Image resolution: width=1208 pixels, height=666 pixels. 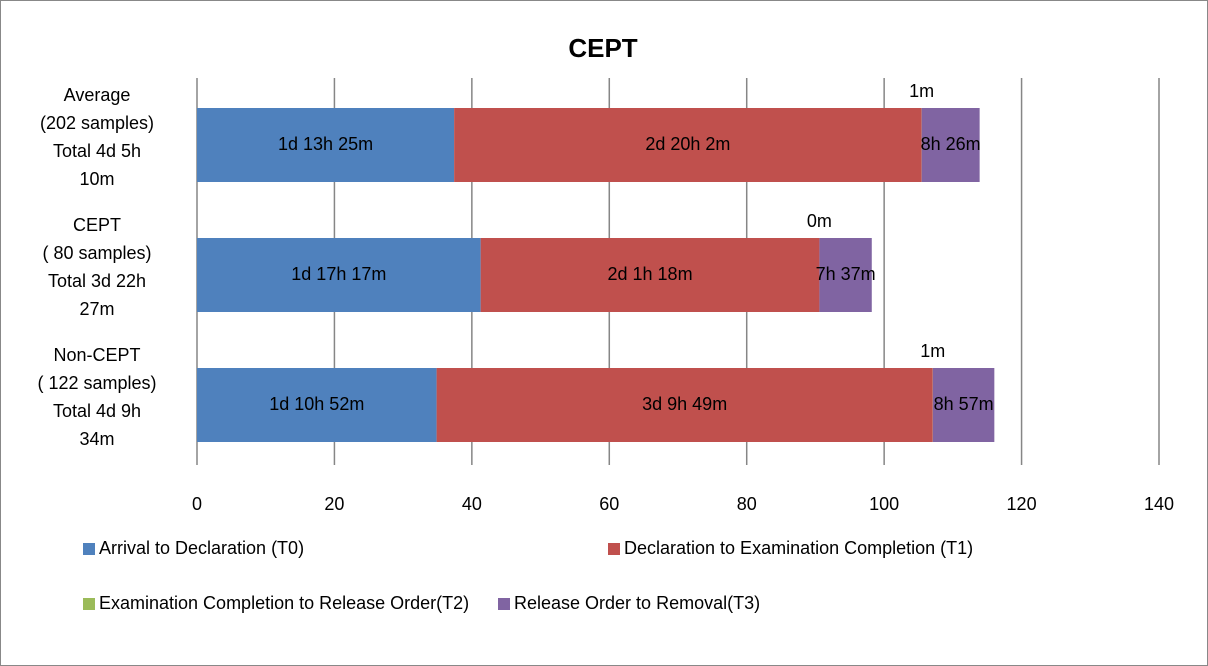 I want to click on x-tick-label: 60, so click(x=609, y=504).